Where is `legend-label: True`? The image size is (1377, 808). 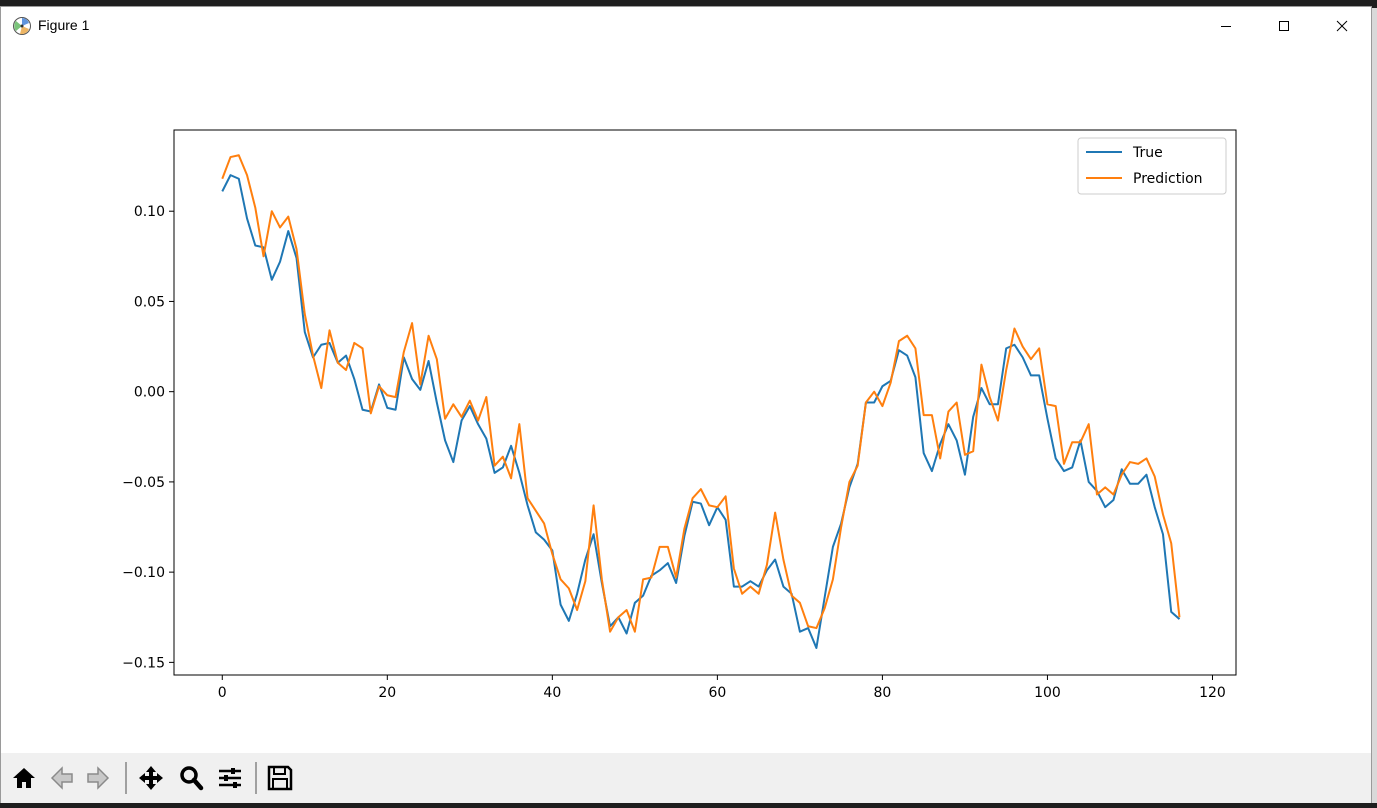
legend-label: True is located at coordinates (1147, 153).